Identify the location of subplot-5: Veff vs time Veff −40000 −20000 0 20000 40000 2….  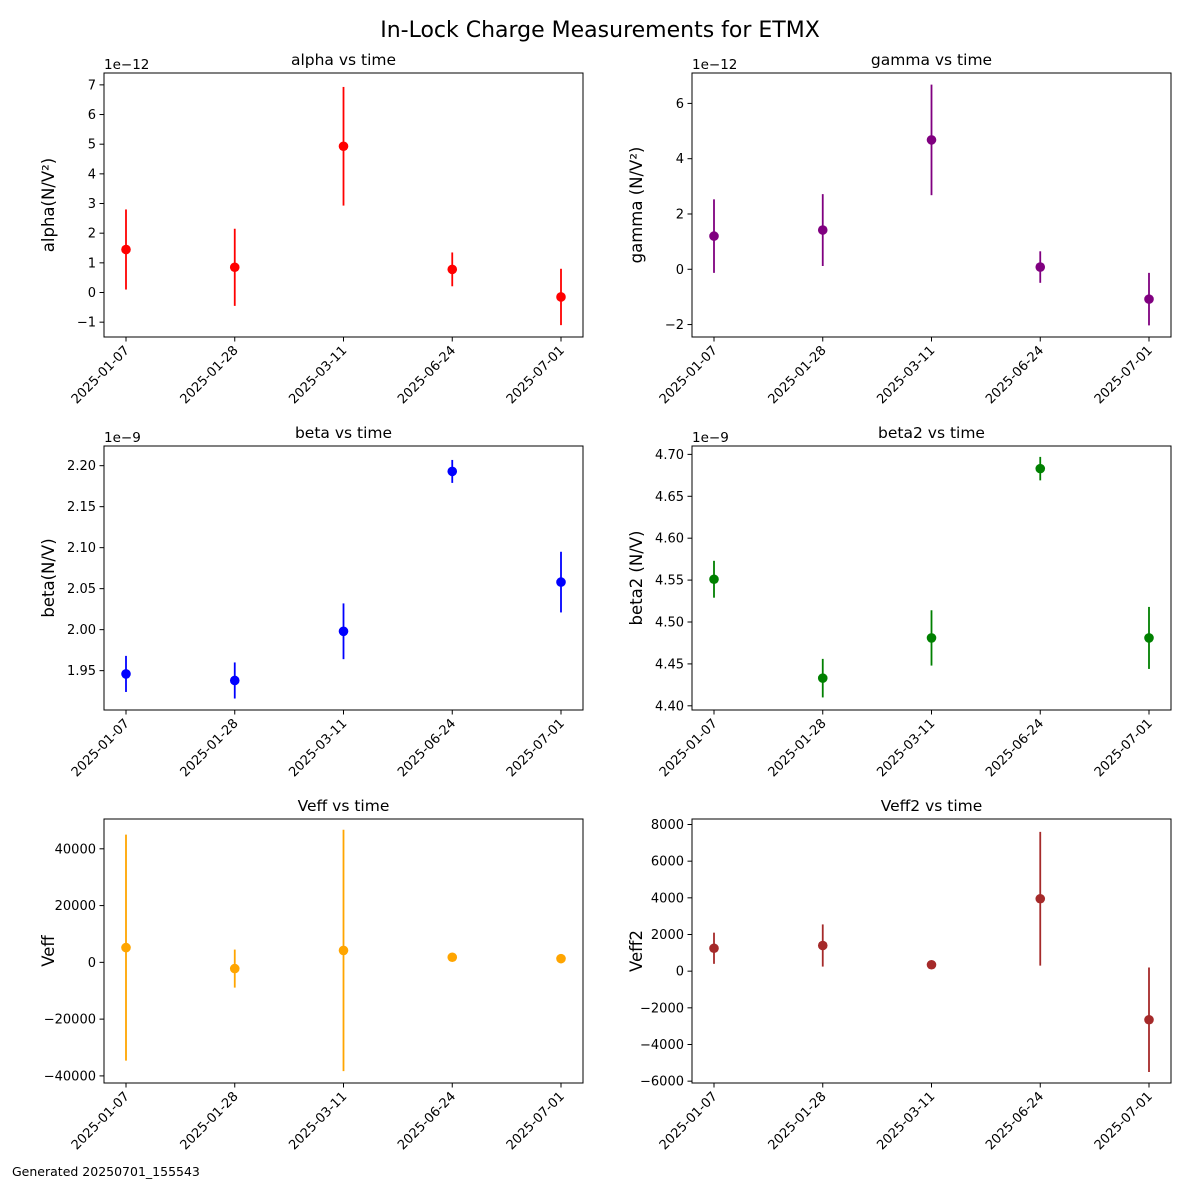
(311, 975).